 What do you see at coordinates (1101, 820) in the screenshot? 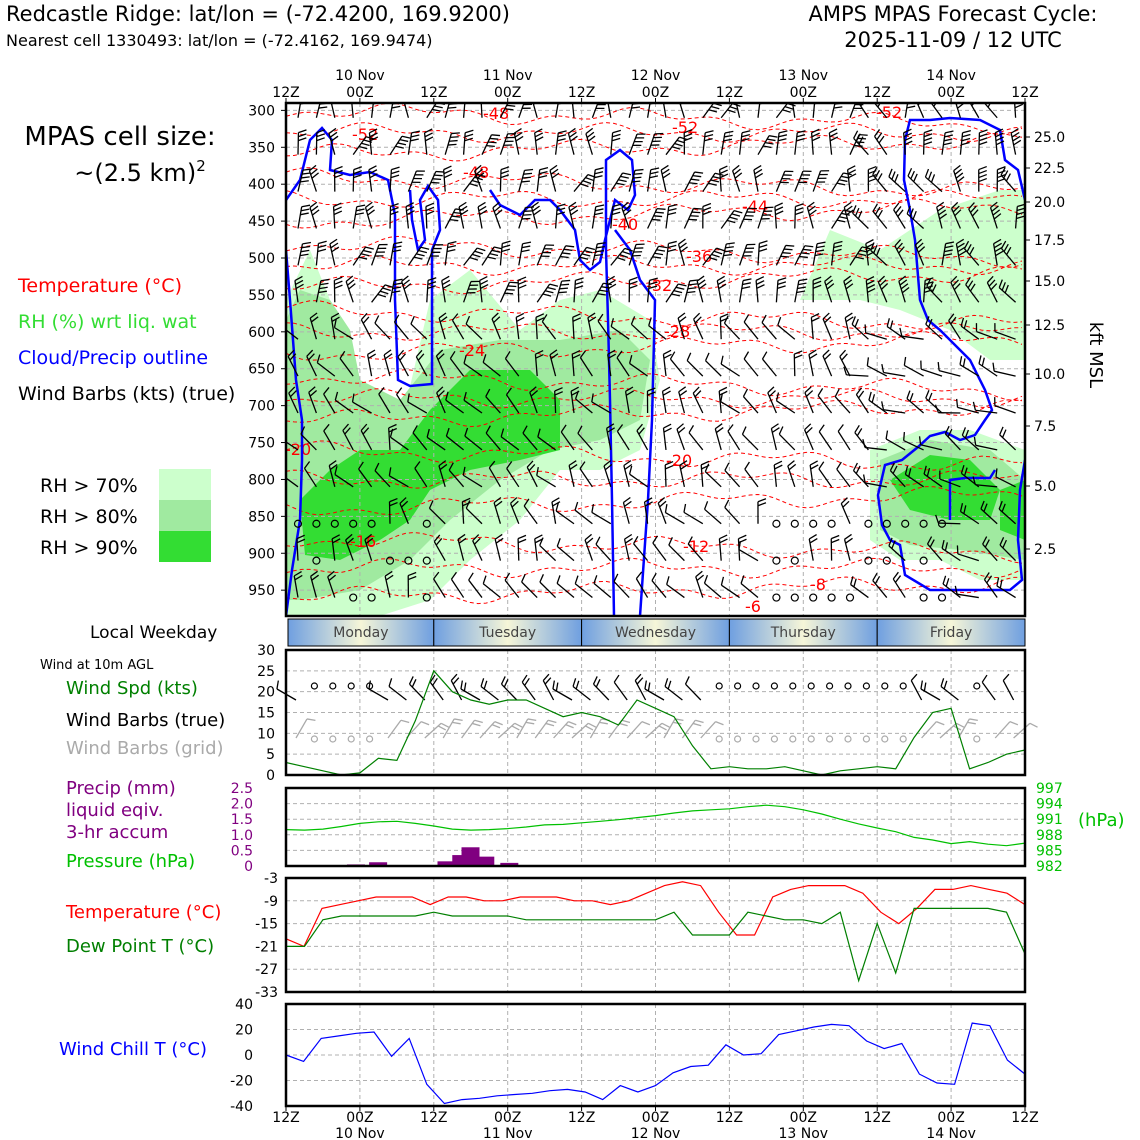
I see `pressure-unit: (hPa)` at bounding box center [1101, 820].